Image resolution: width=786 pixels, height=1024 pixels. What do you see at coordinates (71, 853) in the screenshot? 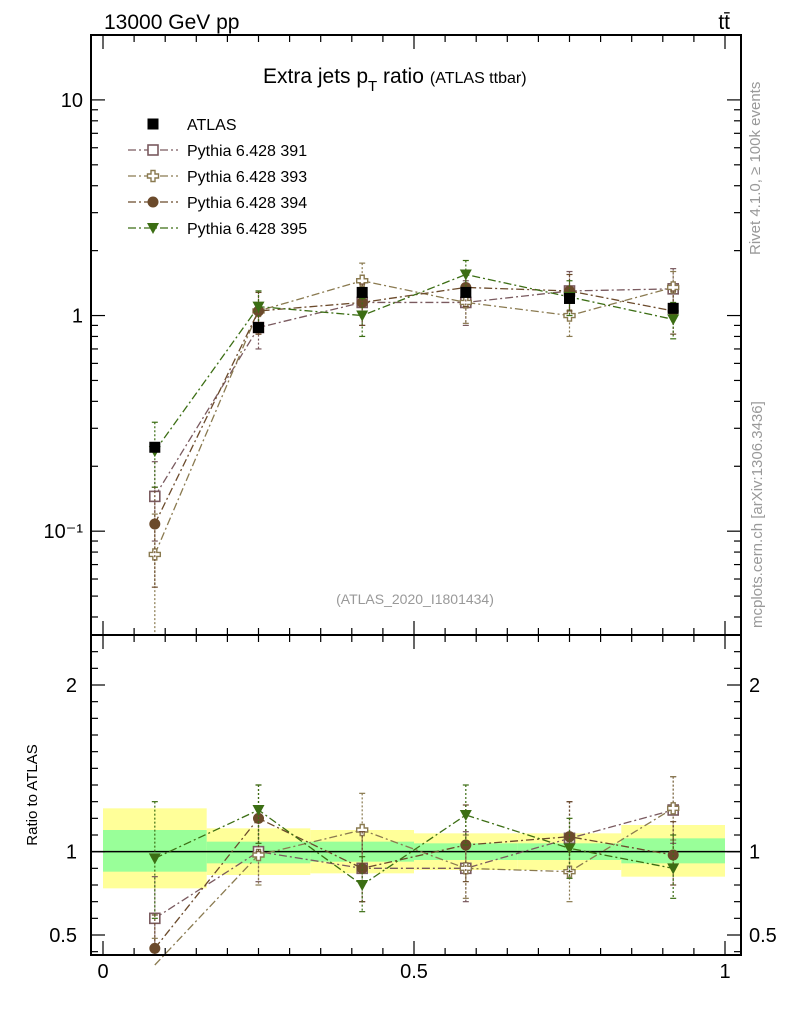
I see `ratio-y-tick-label: 1` at bounding box center [71, 853].